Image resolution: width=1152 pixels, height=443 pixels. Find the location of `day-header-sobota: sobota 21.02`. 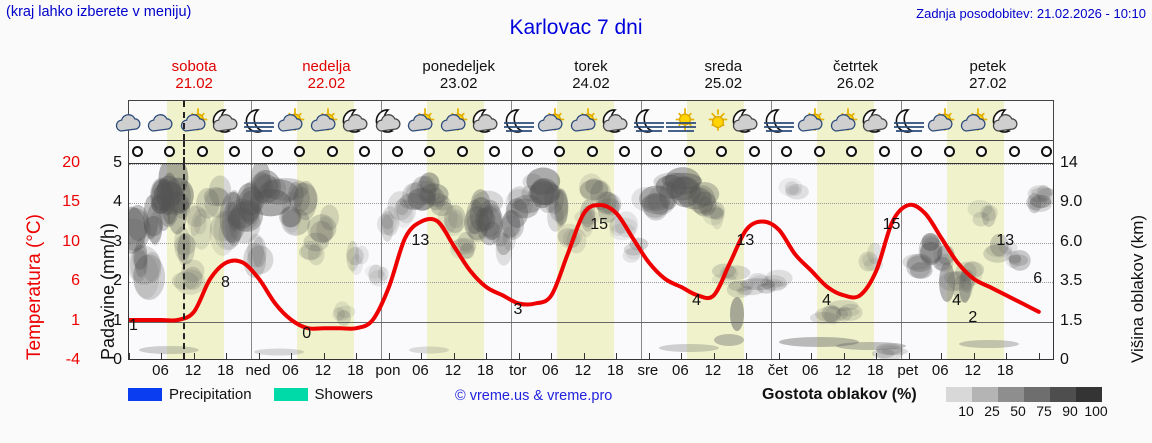

day-header-sobota: sobota 21.02 is located at coordinates (194, 75).